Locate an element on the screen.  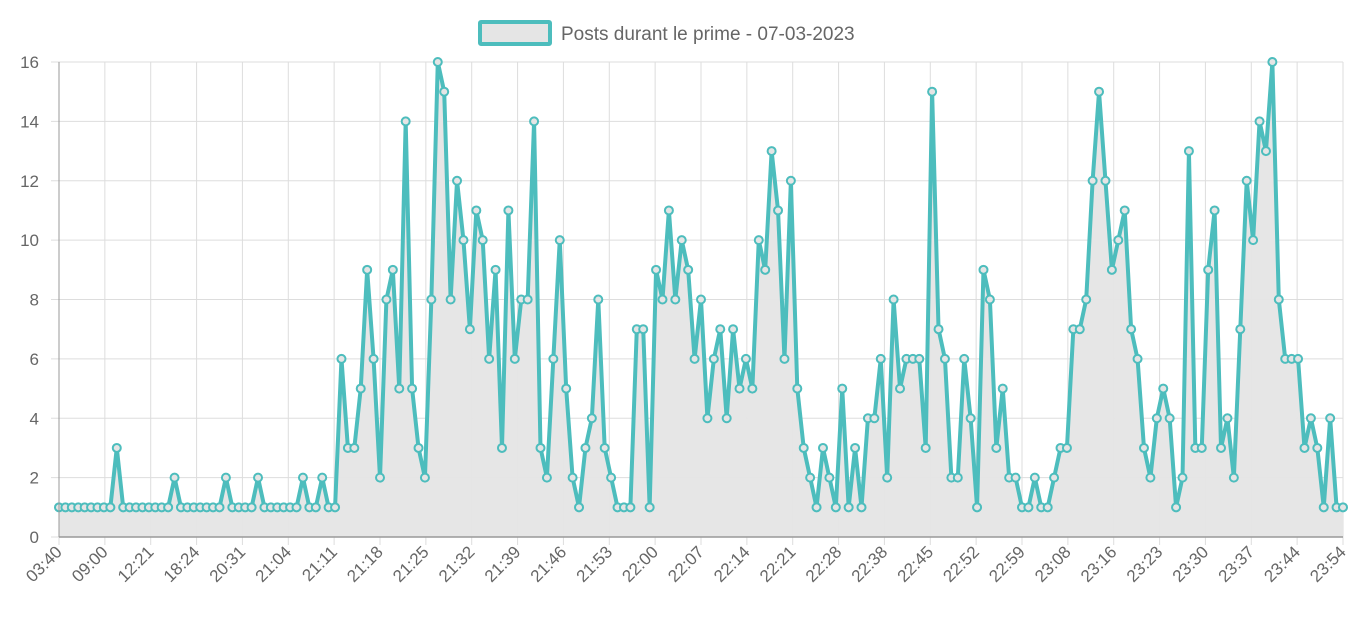
legend-swatch is located at coordinates (515, 33).